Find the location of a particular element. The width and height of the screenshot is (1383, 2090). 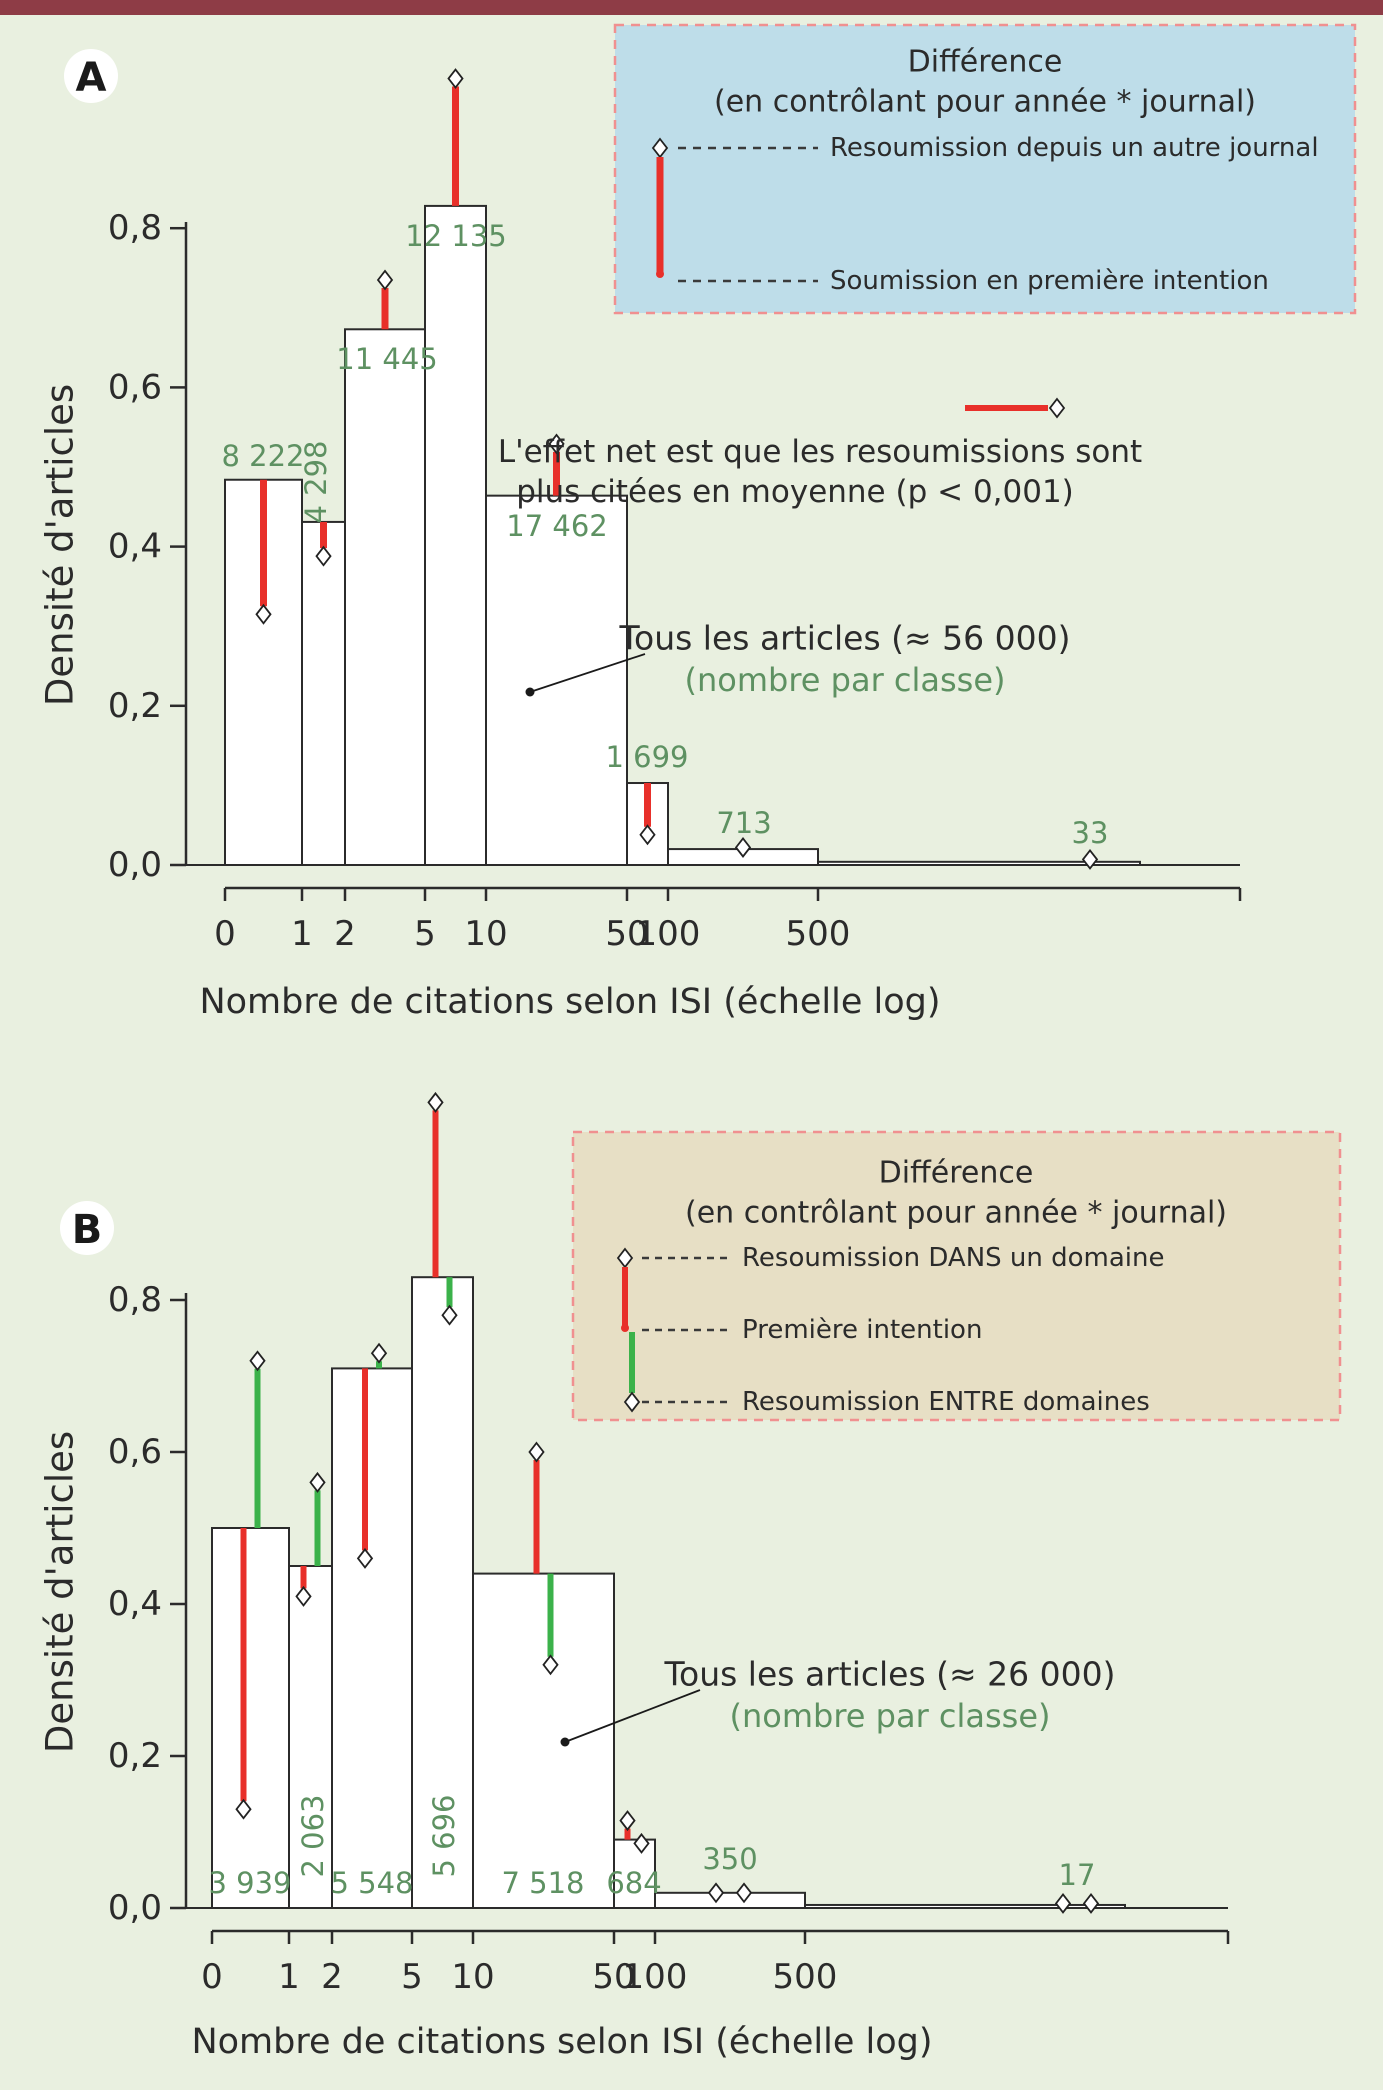

count-label-1: 4 298 is located at coordinates (316, 481).